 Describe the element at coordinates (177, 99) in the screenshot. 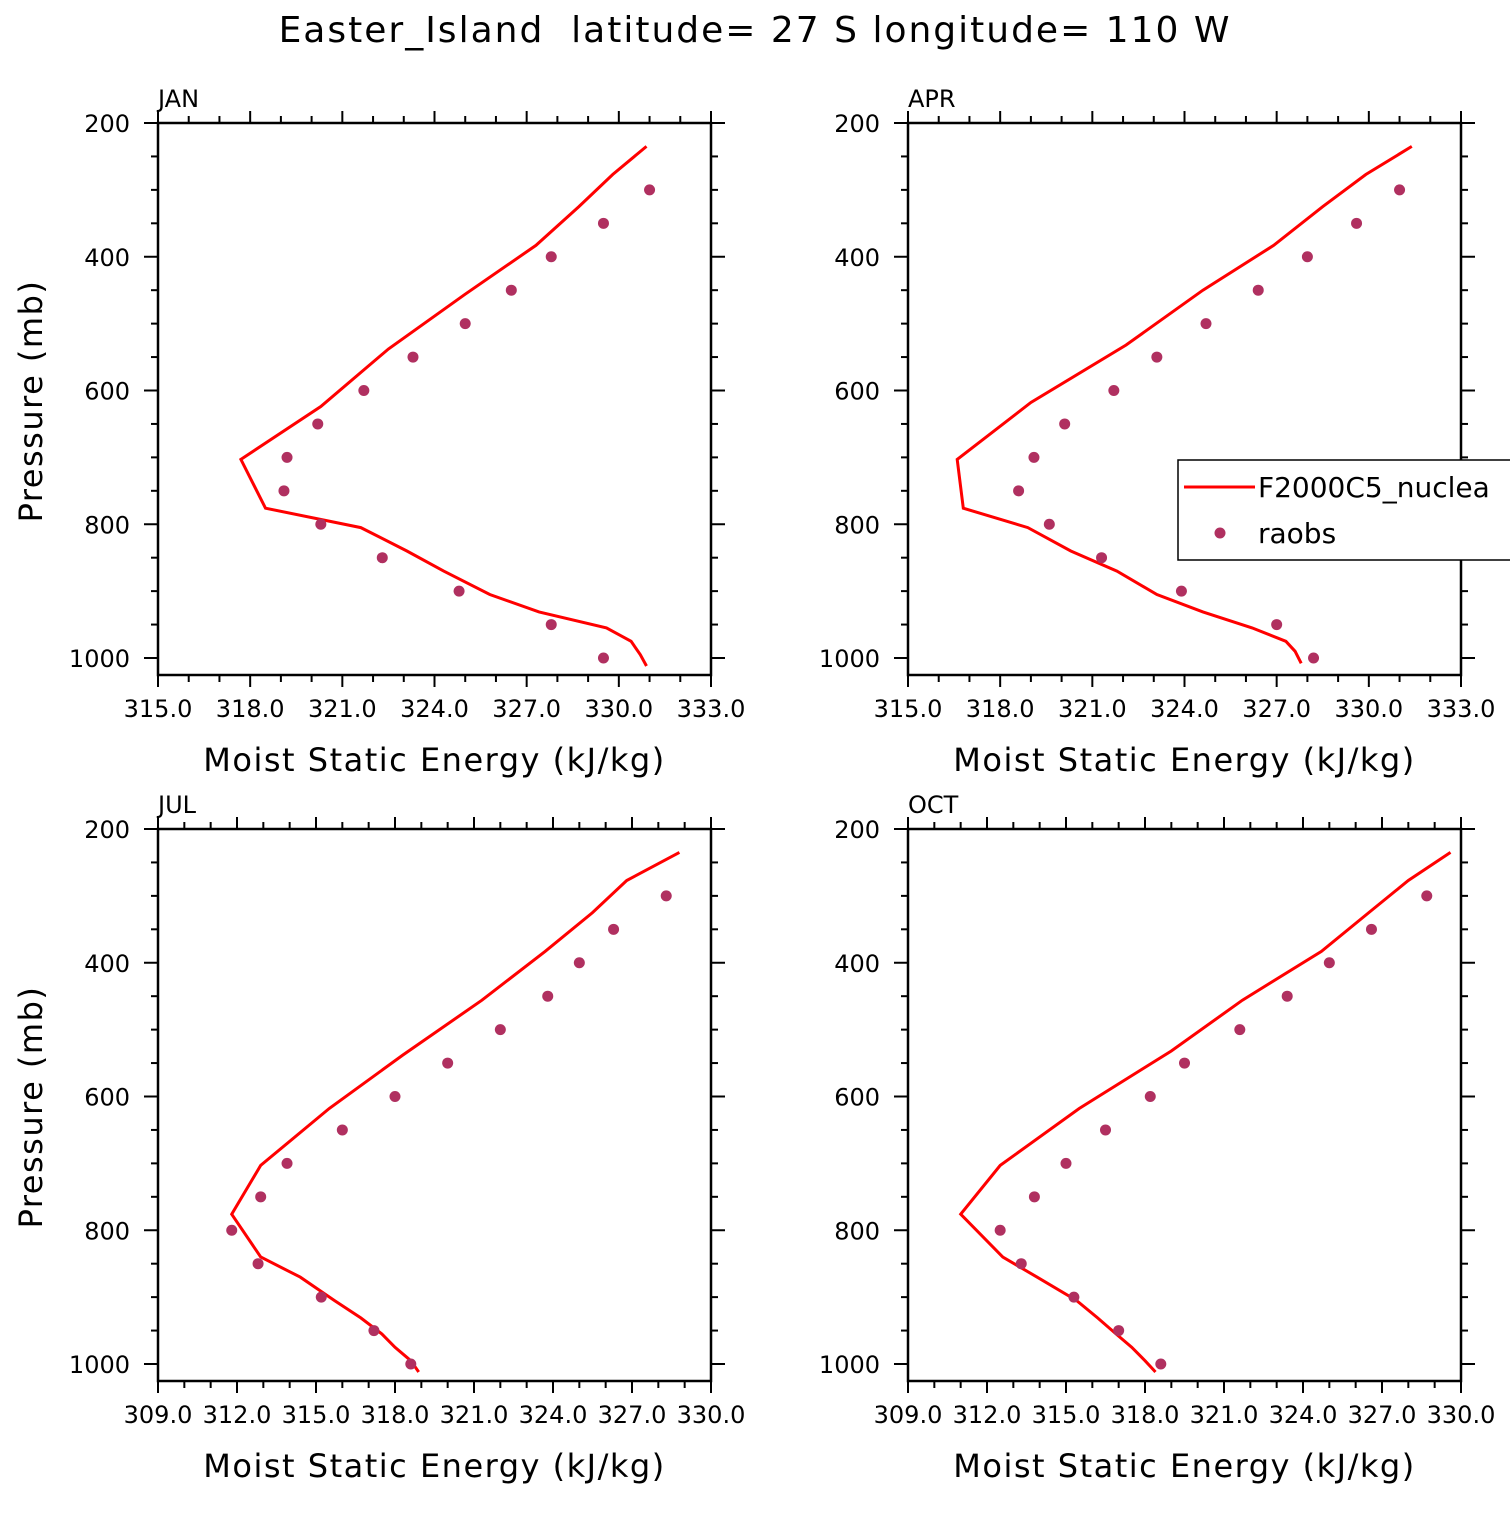

I see `panel-label: JAN` at that location.